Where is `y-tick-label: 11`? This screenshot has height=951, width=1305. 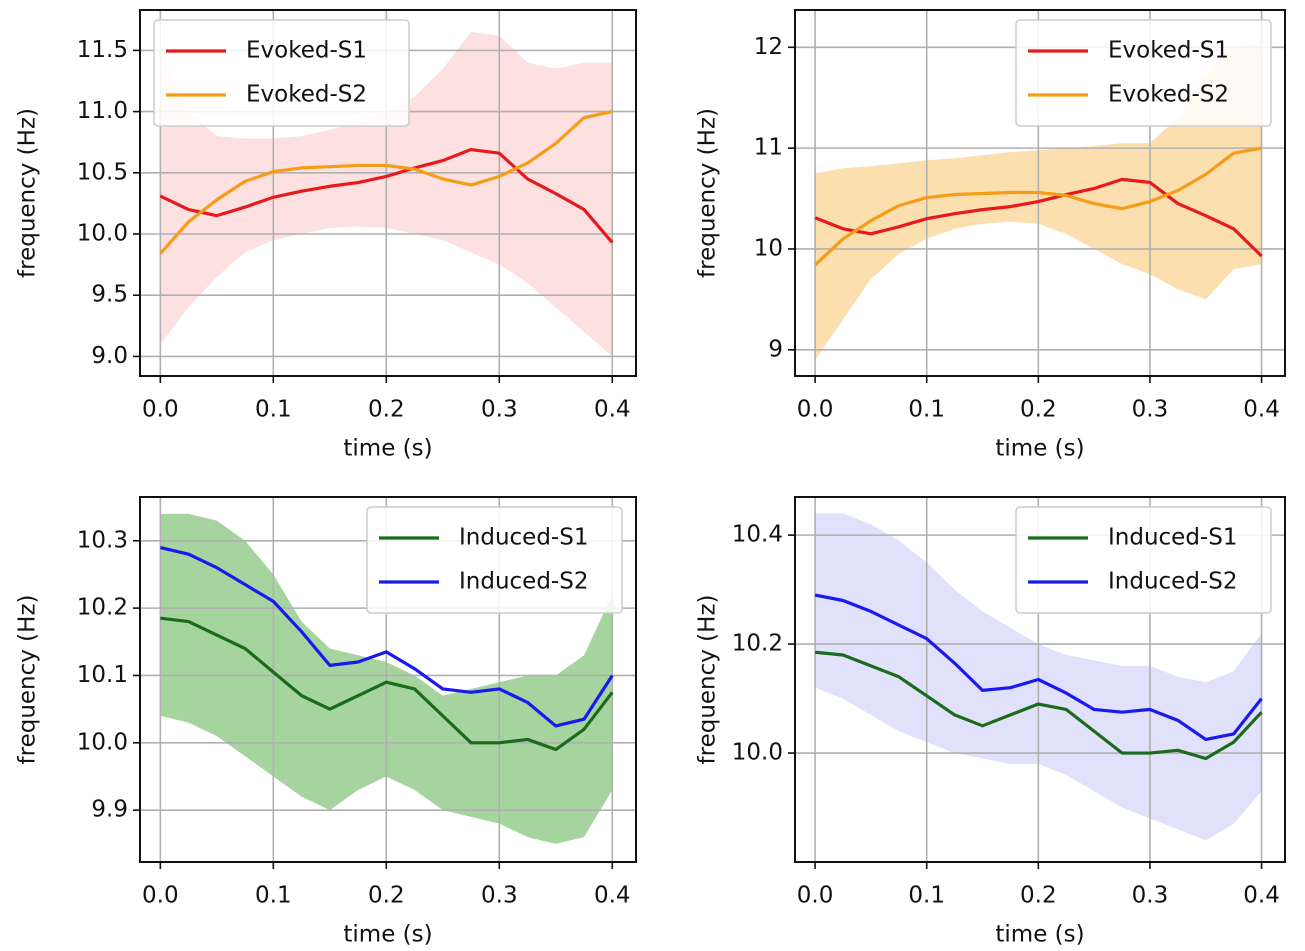
y-tick-label: 11 is located at coordinates (768, 148).